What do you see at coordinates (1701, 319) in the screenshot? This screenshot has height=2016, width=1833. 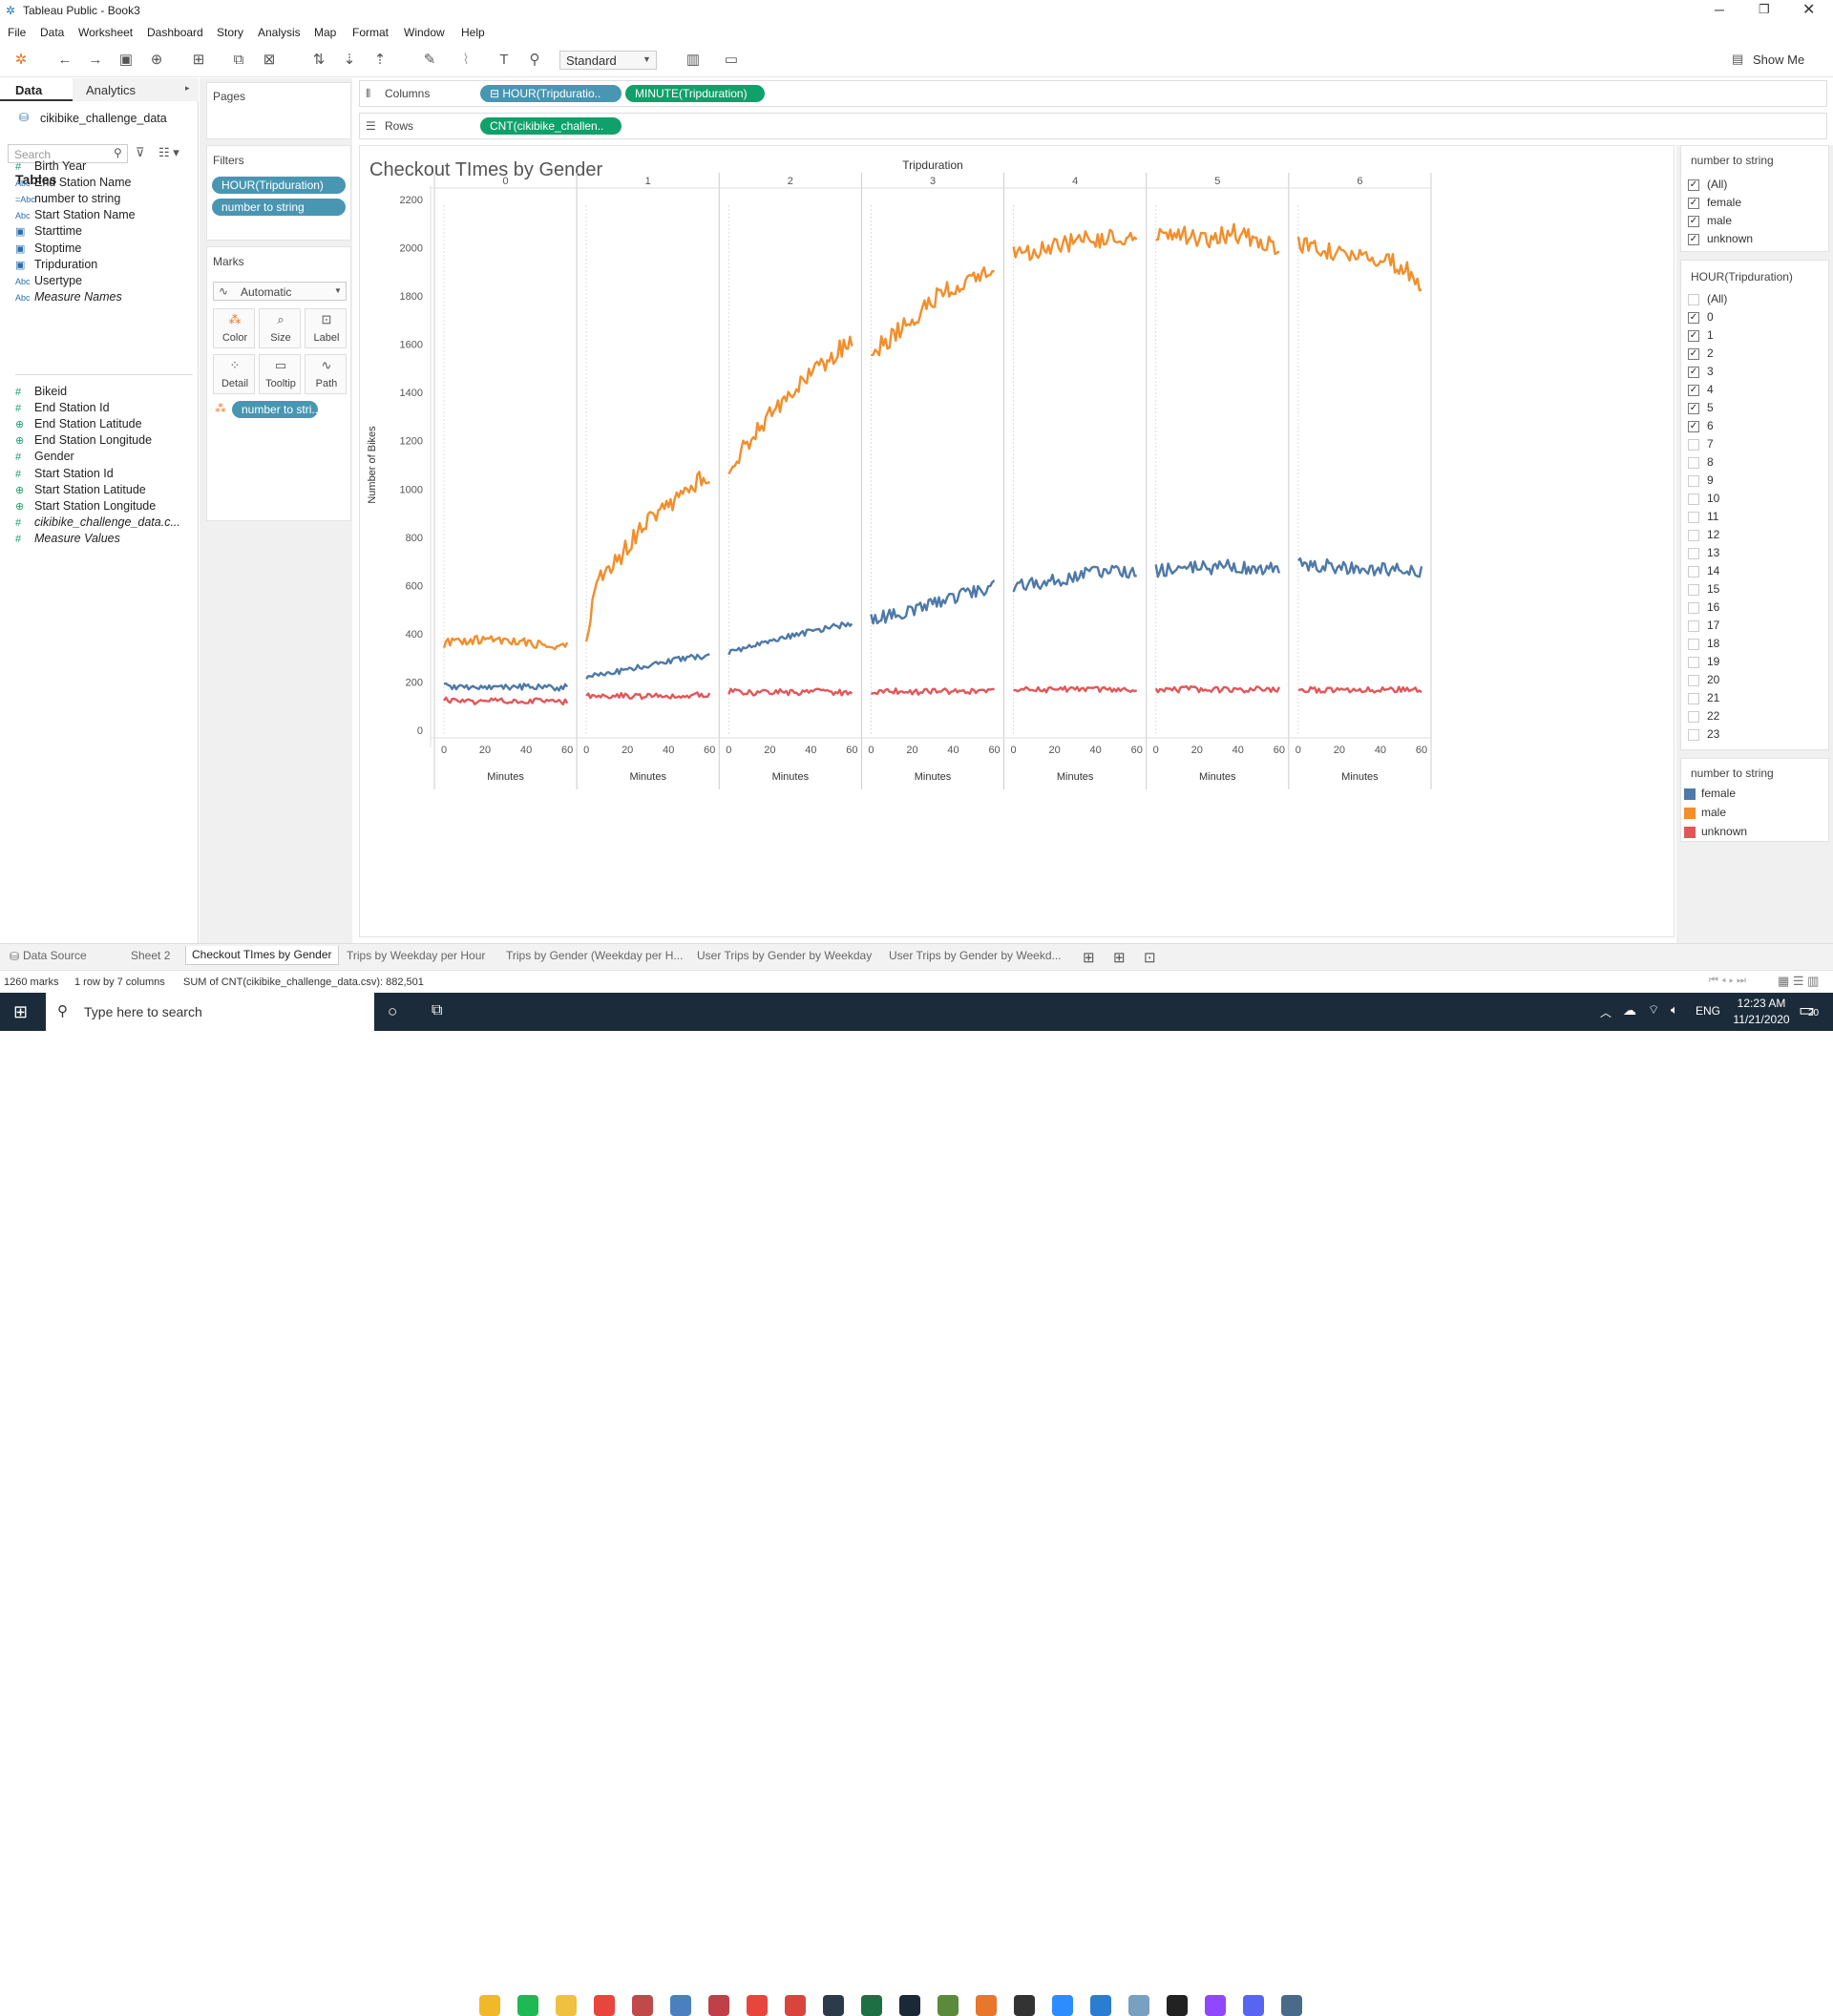 I see `hour-filter-item: ✓ 0` at bounding box center [1701, 319].